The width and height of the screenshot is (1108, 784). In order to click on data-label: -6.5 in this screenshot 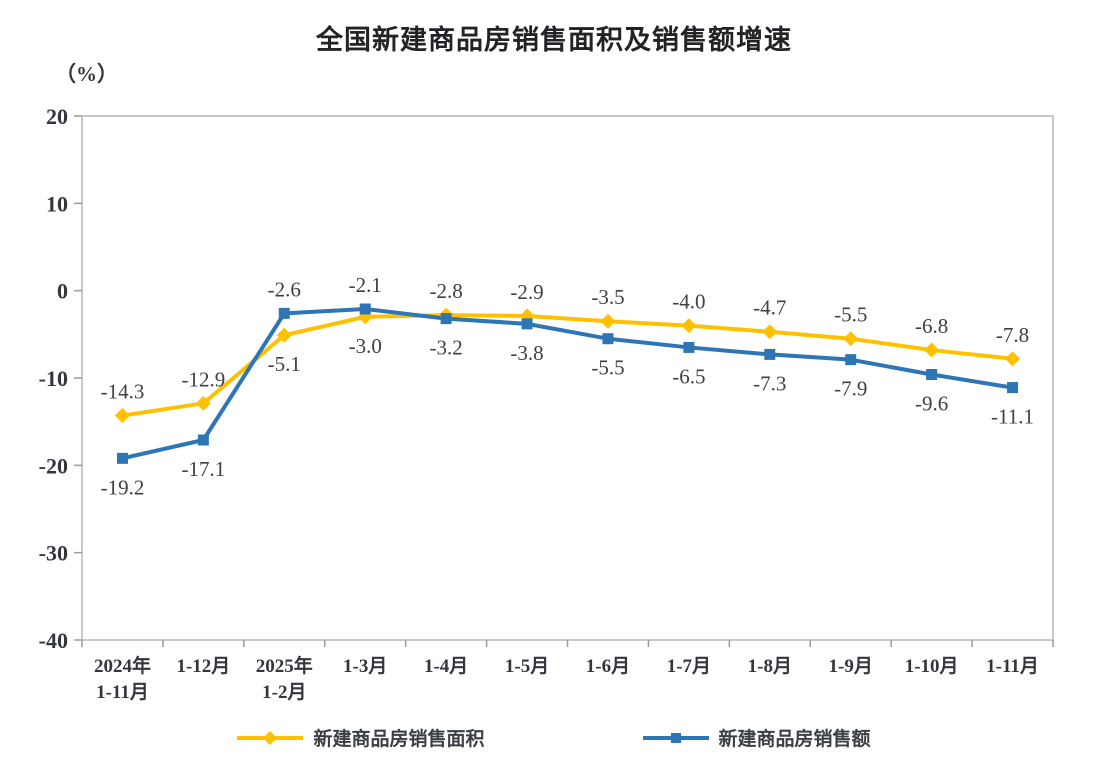, I will do `click(688, 376)`.